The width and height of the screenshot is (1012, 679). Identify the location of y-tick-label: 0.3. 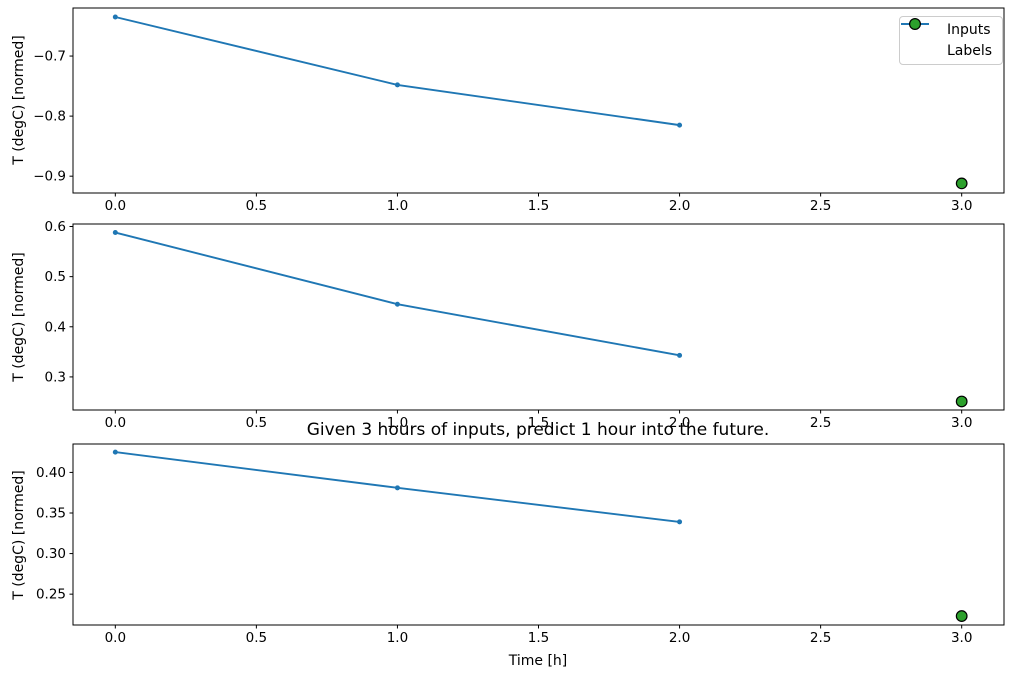
(55, 377).